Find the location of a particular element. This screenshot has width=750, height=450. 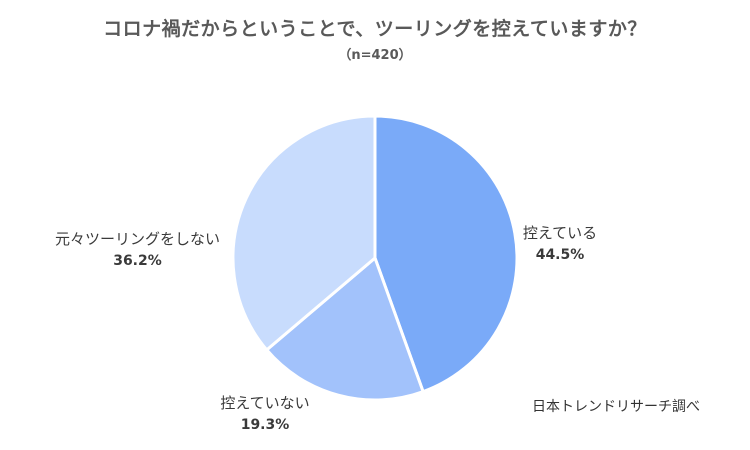

chart-subtitle: （n=420） is located at coordinates (375, 55).